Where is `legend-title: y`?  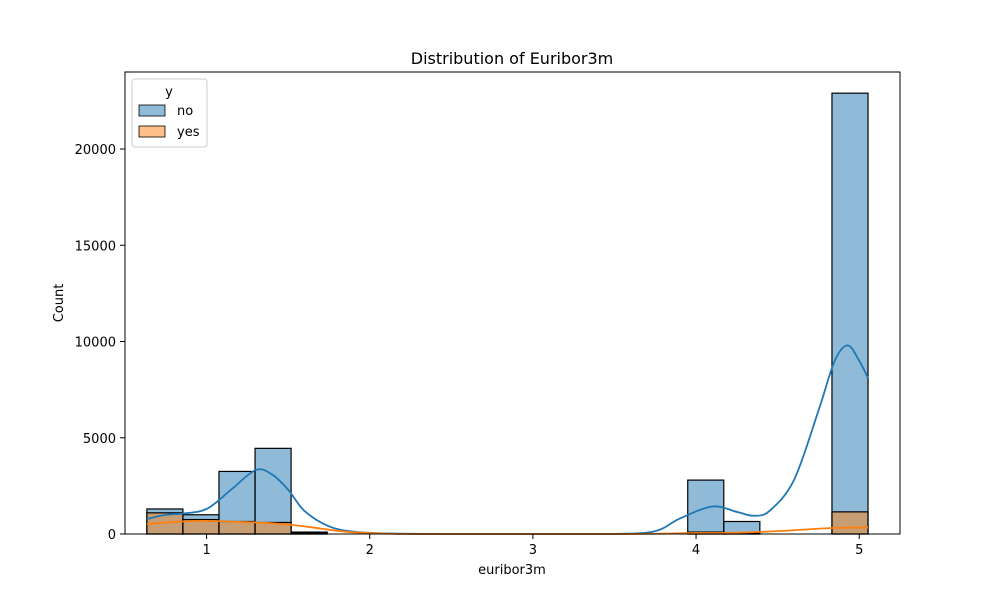 legend-title: y is located at coordinates (169, 92).